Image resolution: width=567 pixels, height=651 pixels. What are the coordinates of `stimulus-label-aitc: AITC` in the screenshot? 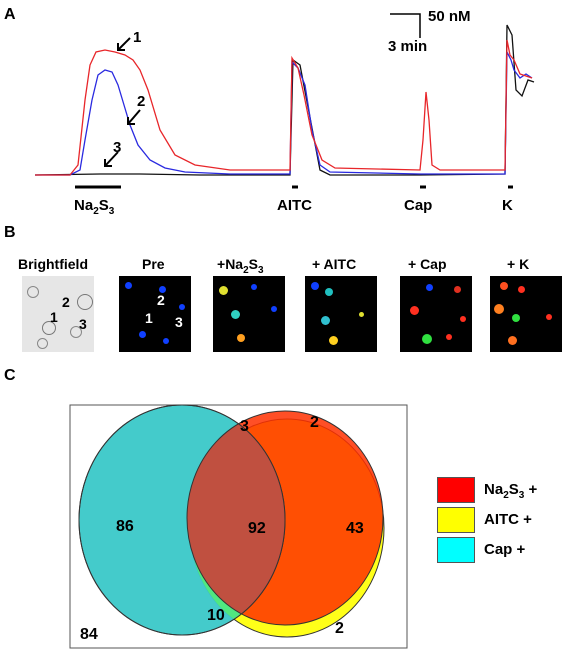 It's located at (294, 205).